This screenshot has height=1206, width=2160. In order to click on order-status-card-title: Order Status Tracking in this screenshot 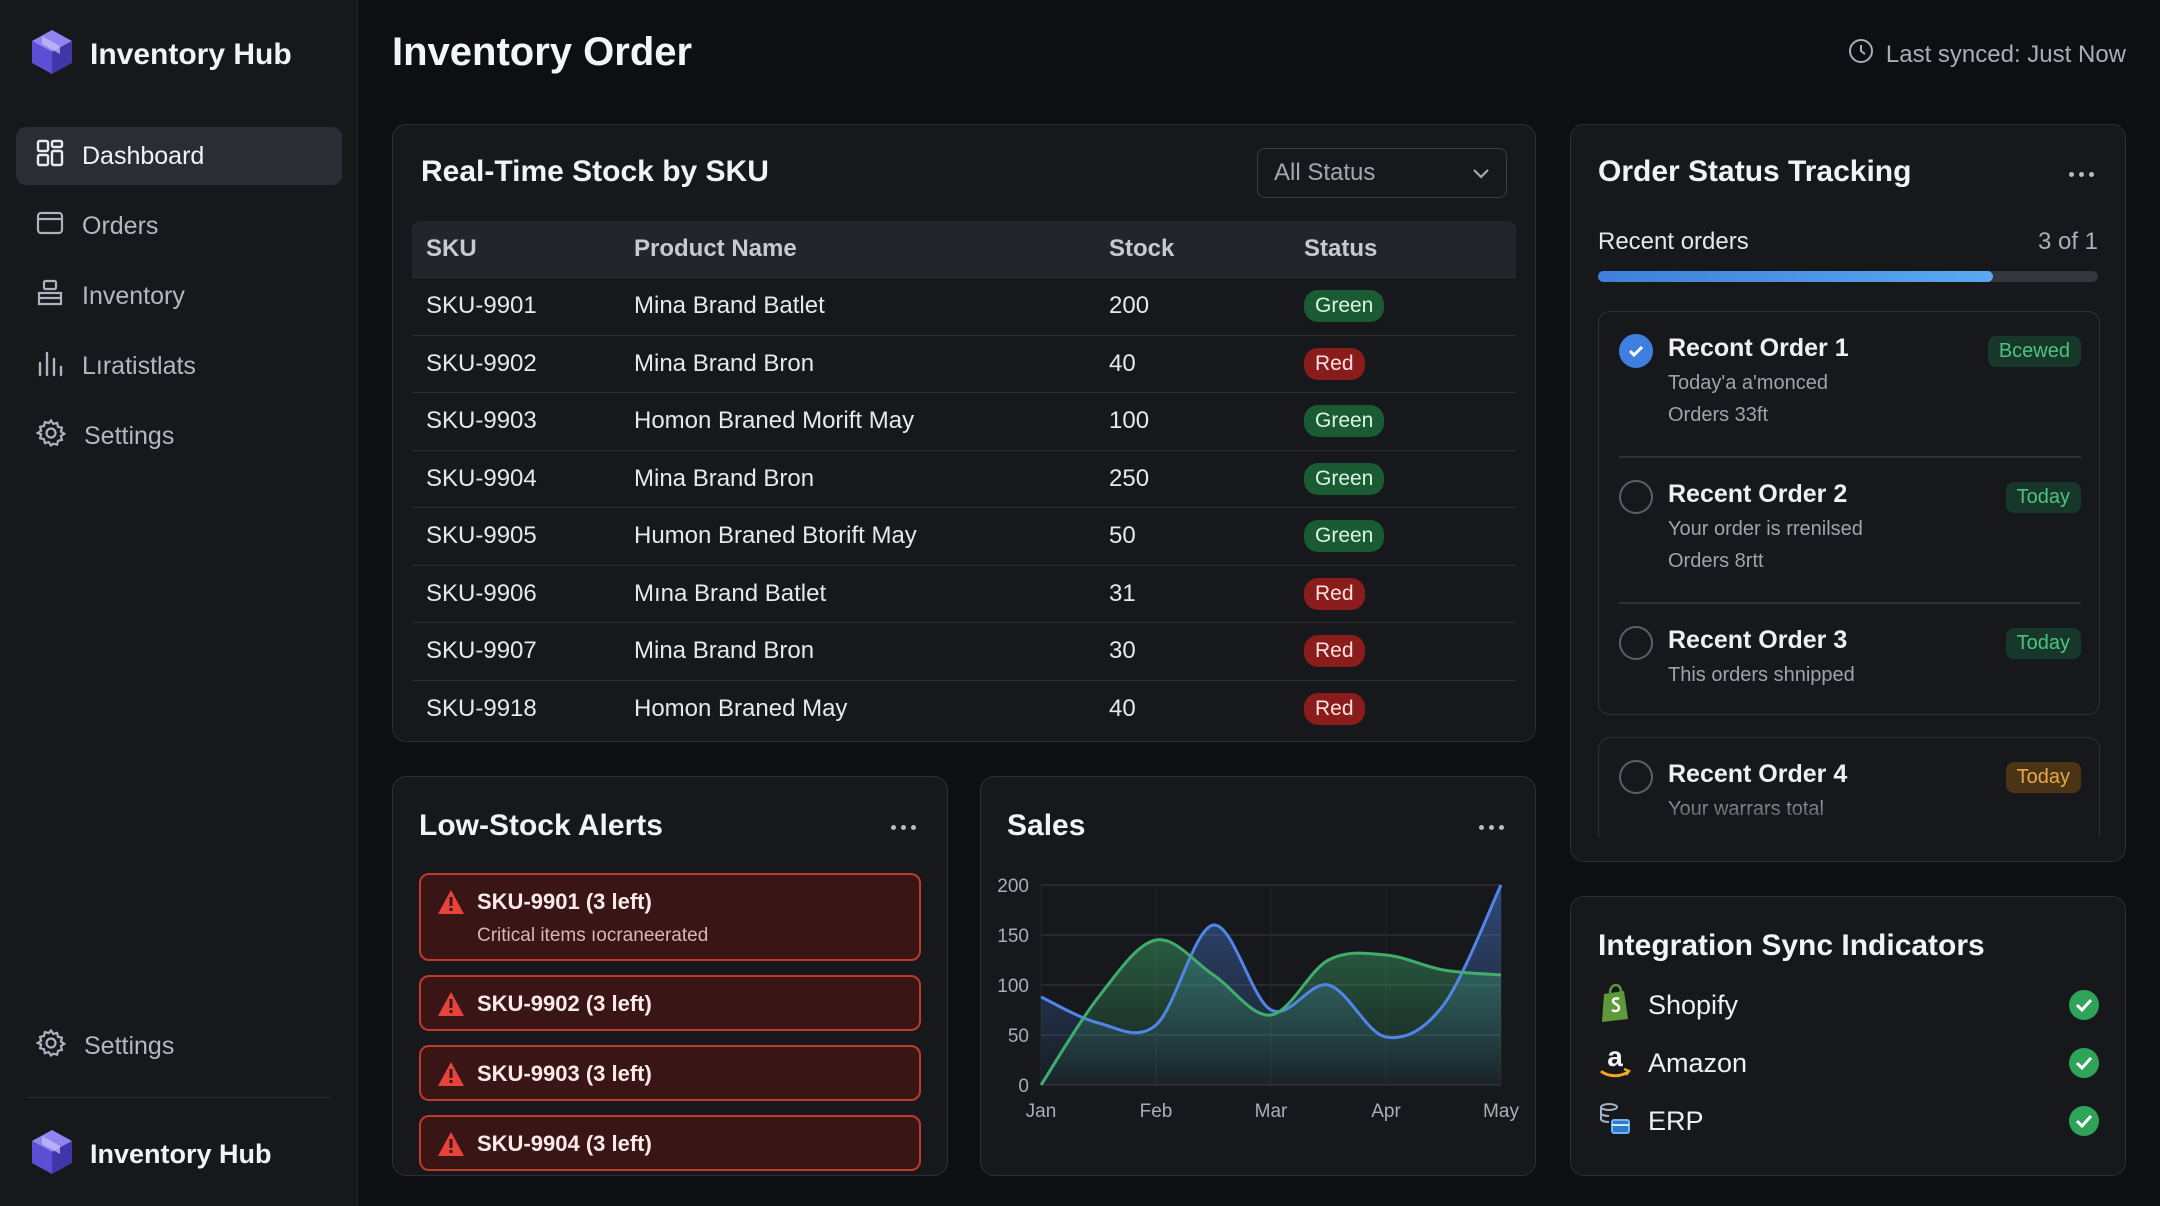, I will do `click(1755, 171)`.